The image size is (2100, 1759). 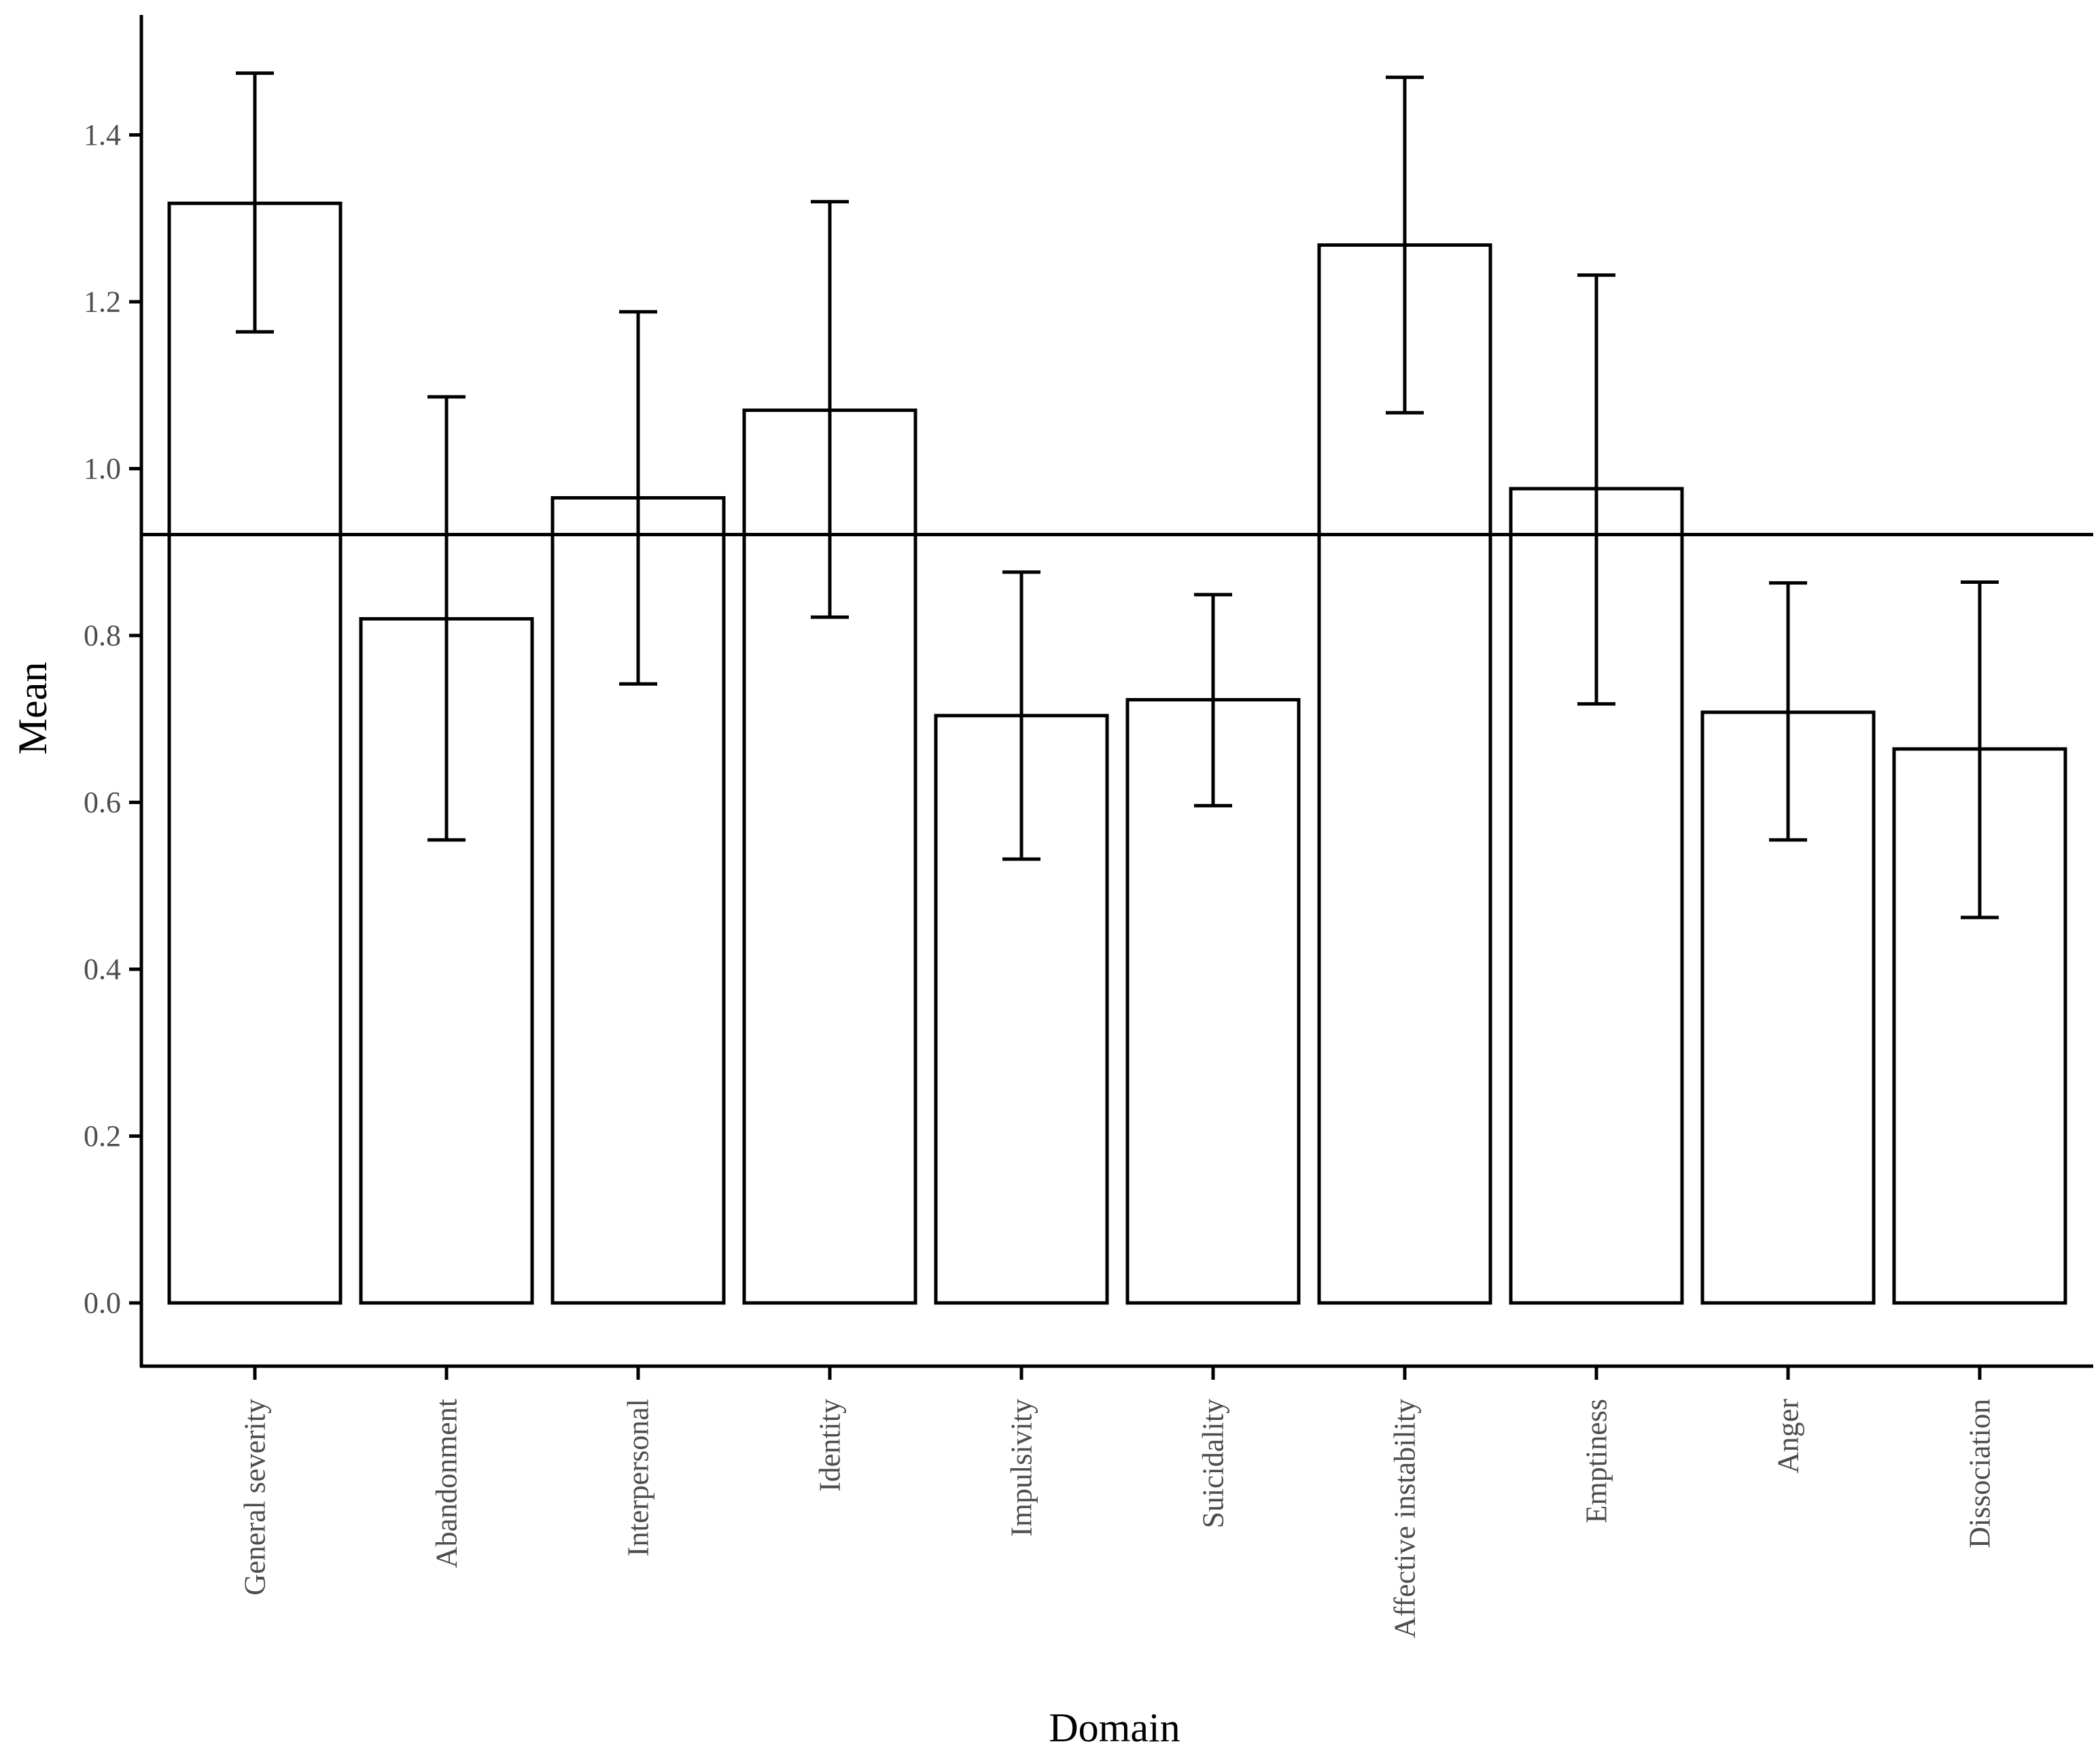 What do you see at coordinates (33, 708) in the screenshot?
I see `y-axis-title: Mean` at bounding box center [33, 708].